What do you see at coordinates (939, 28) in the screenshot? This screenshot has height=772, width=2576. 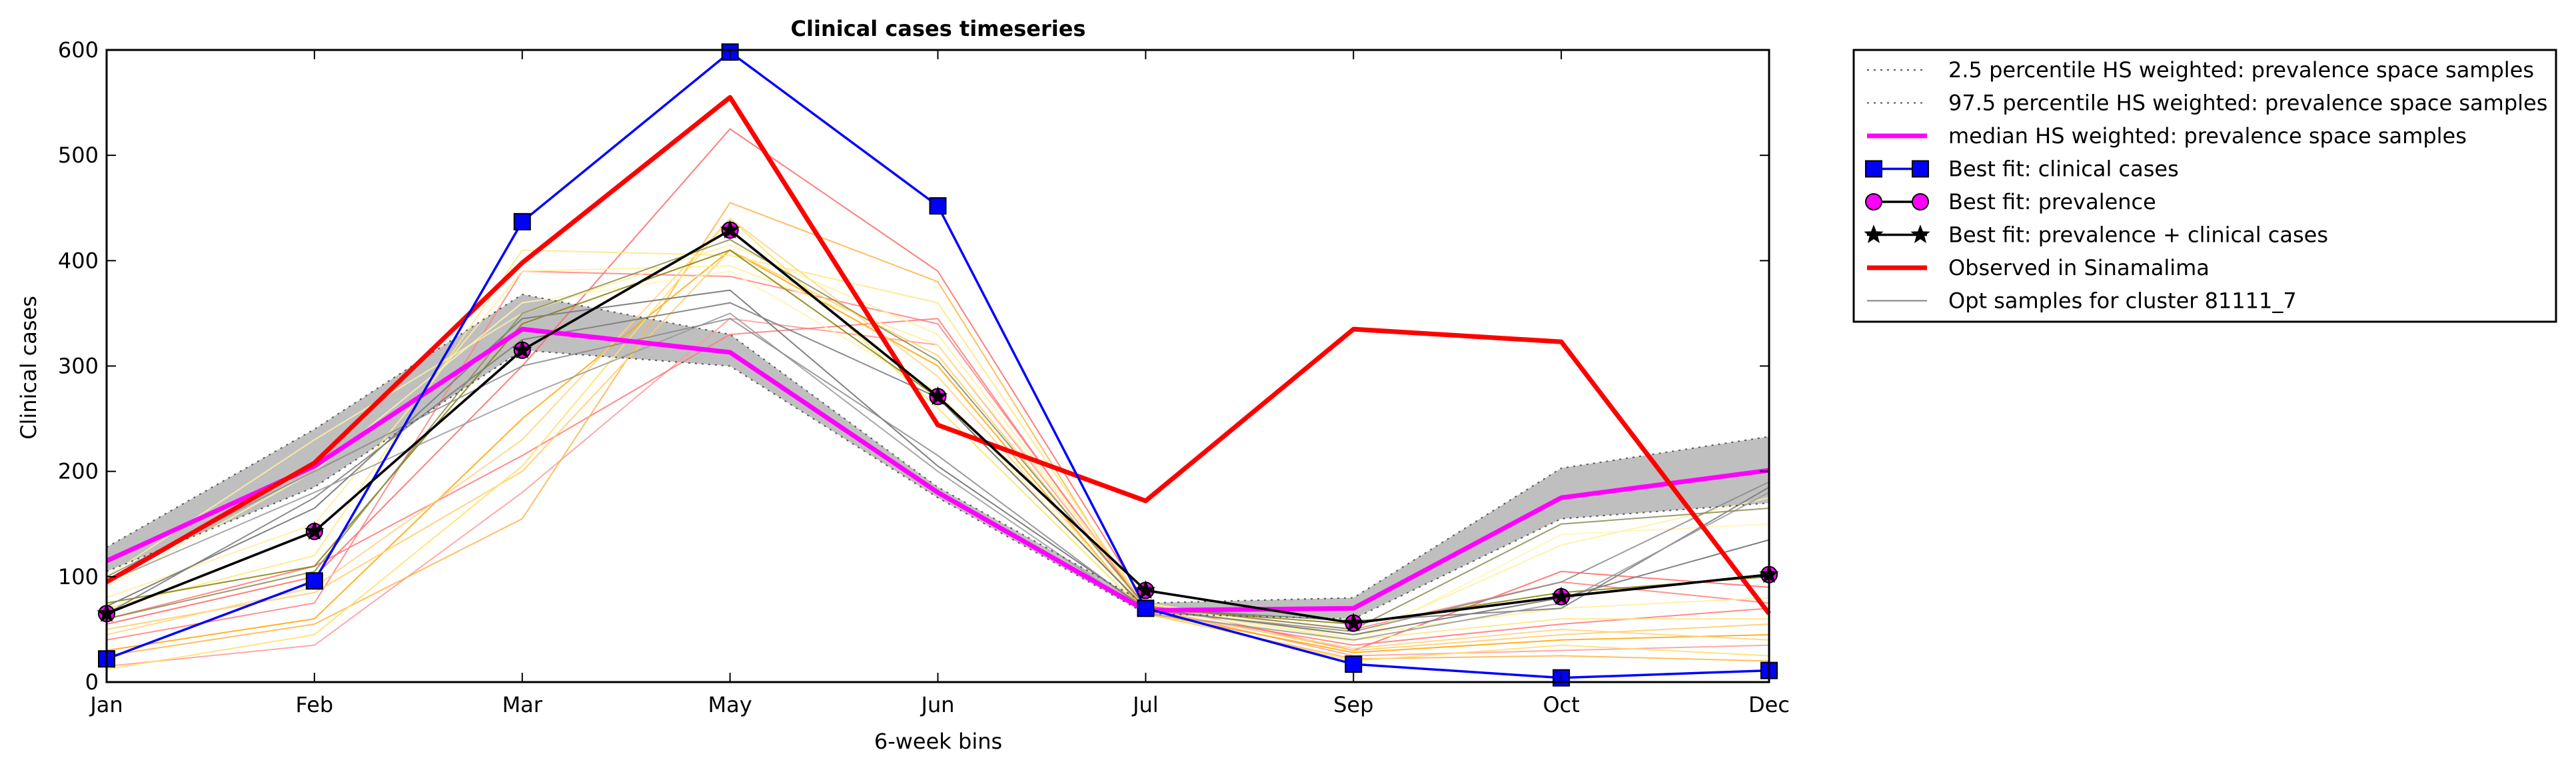 I see `chart-title: Clinical cases timeseries` at bounding box center [939, 28].